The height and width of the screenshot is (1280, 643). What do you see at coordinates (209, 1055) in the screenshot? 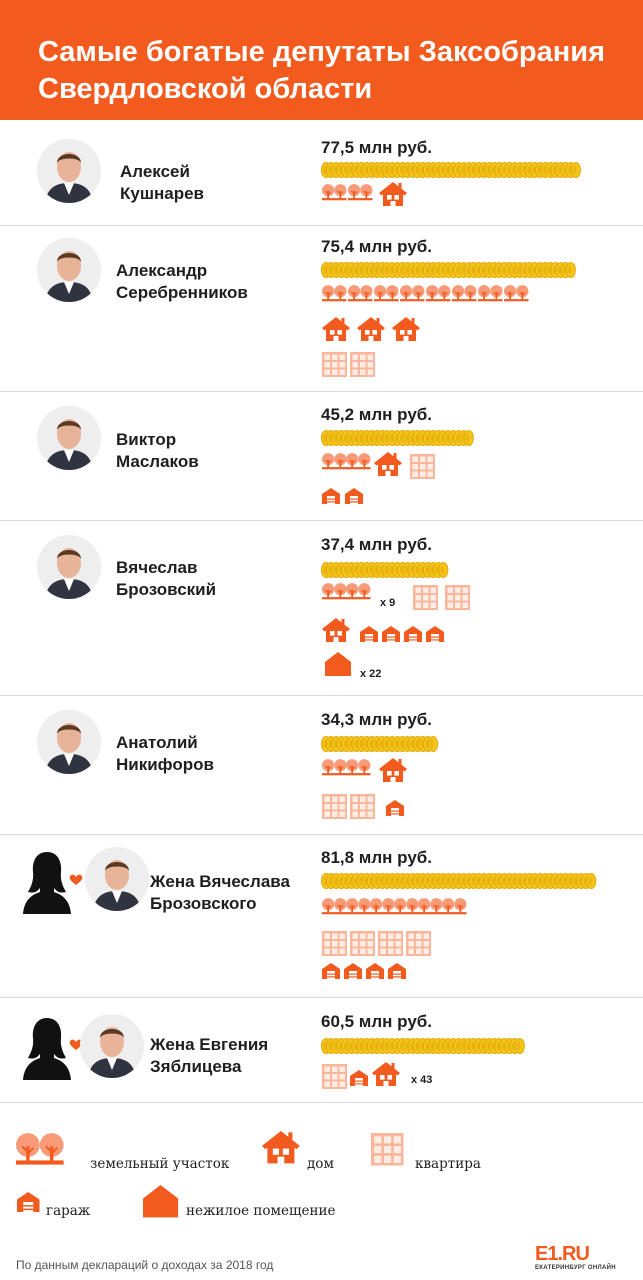
I see `deputy-name: Жена Евгения Зяблицева` at bounding box center [209, 1055].